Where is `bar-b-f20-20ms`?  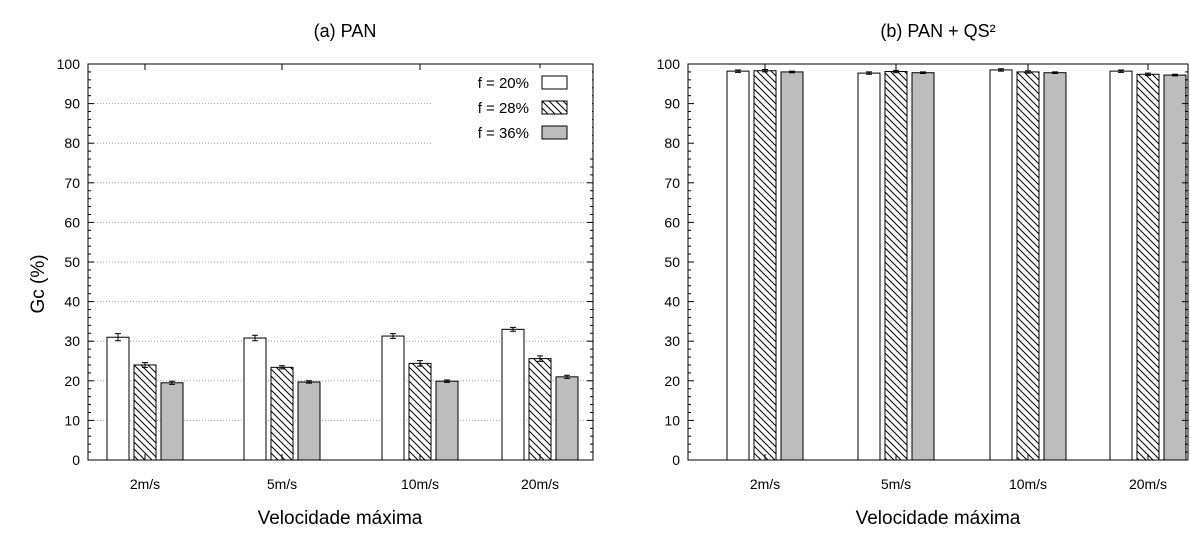
bar-b-f20-20ms is located at coordinates (1121, 265).